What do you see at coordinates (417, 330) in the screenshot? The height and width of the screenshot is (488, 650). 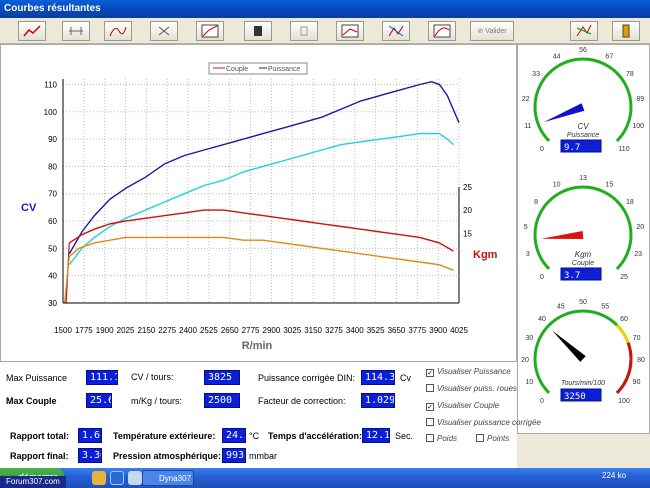 I see `x-tick-label: 3775` at bounding box center [417, 330].